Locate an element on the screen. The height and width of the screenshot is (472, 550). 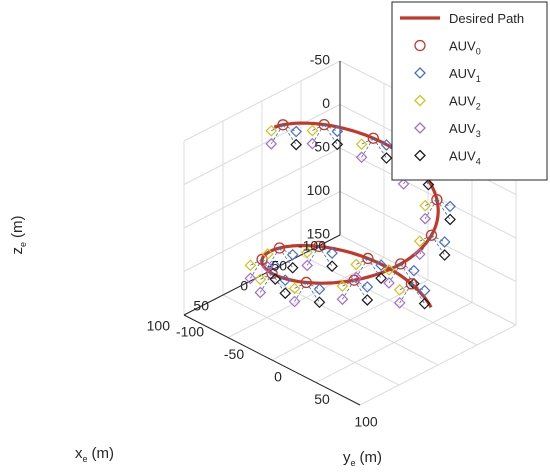
legend-label: AUV2 is located at coordinates (465, 103).